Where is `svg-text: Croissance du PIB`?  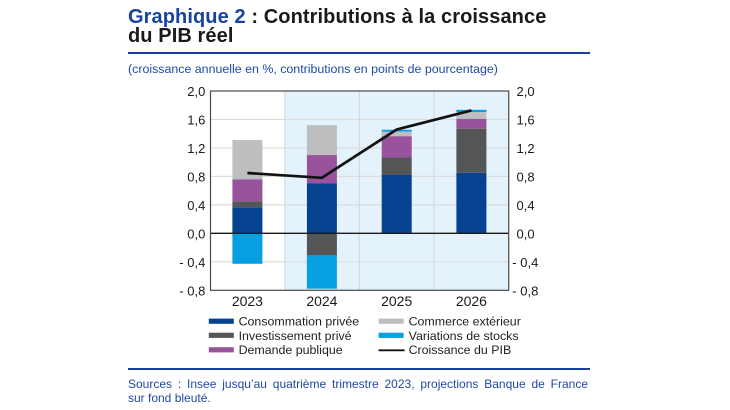 svg-text: Croissance du PIB is located at coordinates (460, 350).